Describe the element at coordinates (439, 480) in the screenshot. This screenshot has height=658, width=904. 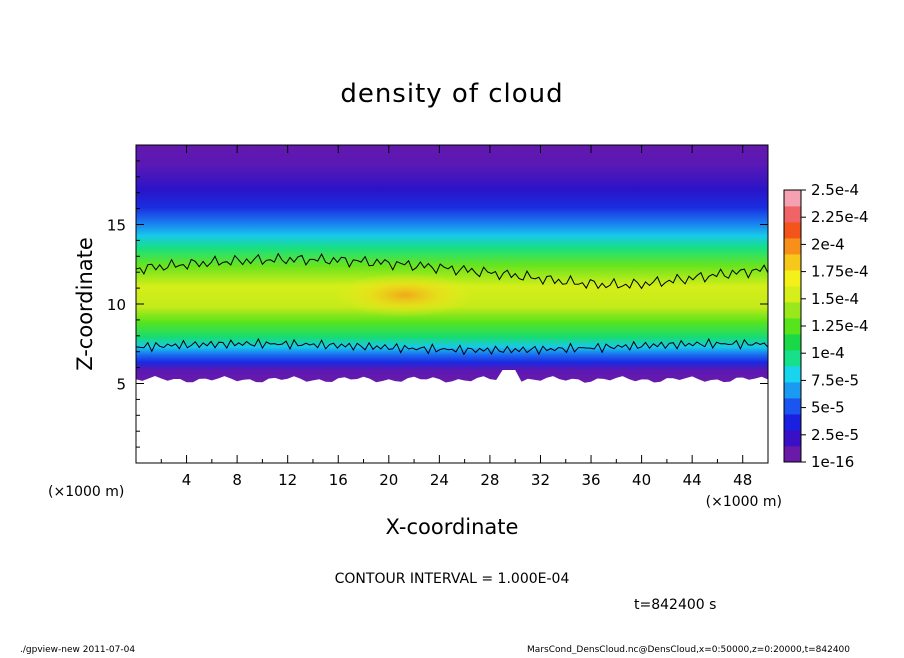
I see `x-tick-label: 24` at that location.